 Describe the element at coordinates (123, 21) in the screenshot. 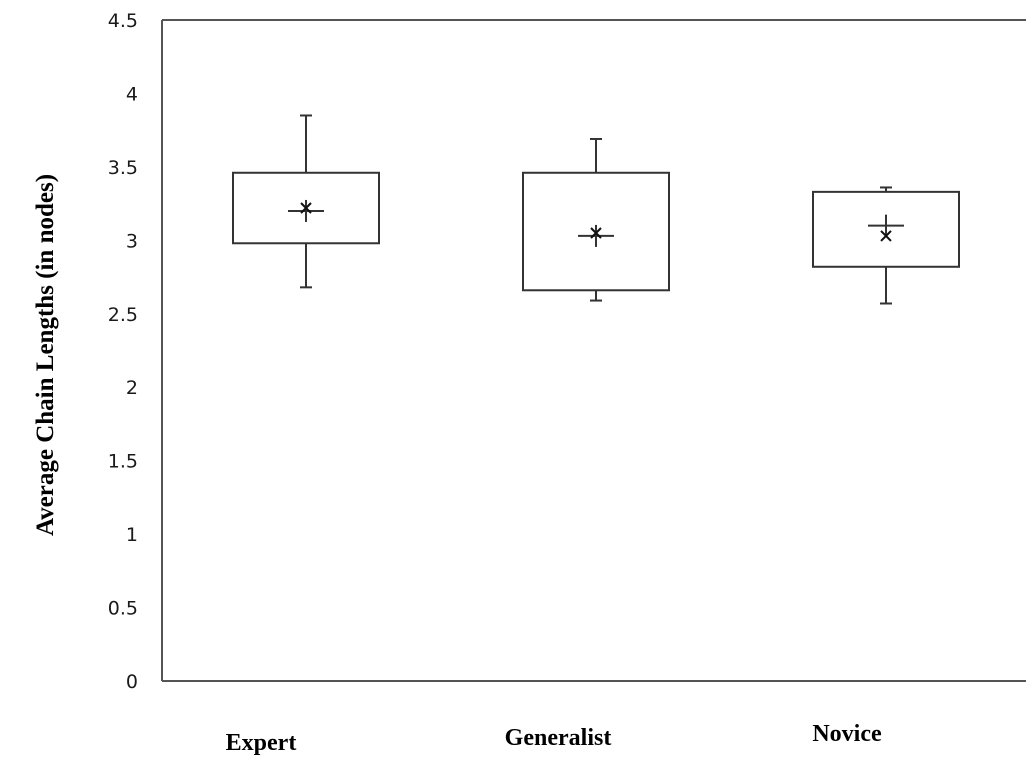

I see `y-tick-label: 4.5` at that location.